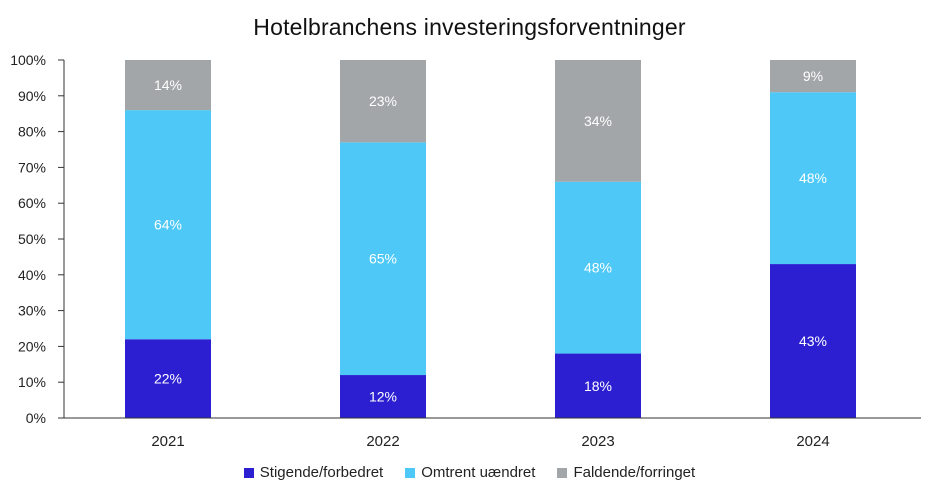 The image size is (939, 500). What do you see at coordinates (248, 472) in the screenshot?
I see `legend-swatch-stigende` at bounding box center [248, 472].